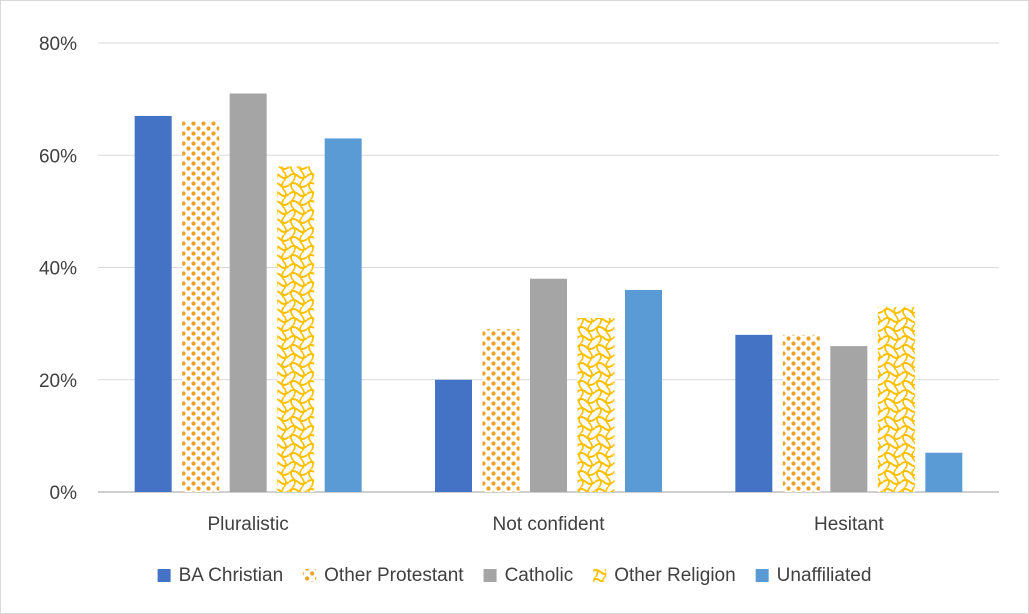 Image resolution: width=1029 pixels, height=614 pixels. What do you see at coordinates (248, 293) in the screenshot?
I see `bar-catholic-pluralistic` at bounding box center [248, 293].